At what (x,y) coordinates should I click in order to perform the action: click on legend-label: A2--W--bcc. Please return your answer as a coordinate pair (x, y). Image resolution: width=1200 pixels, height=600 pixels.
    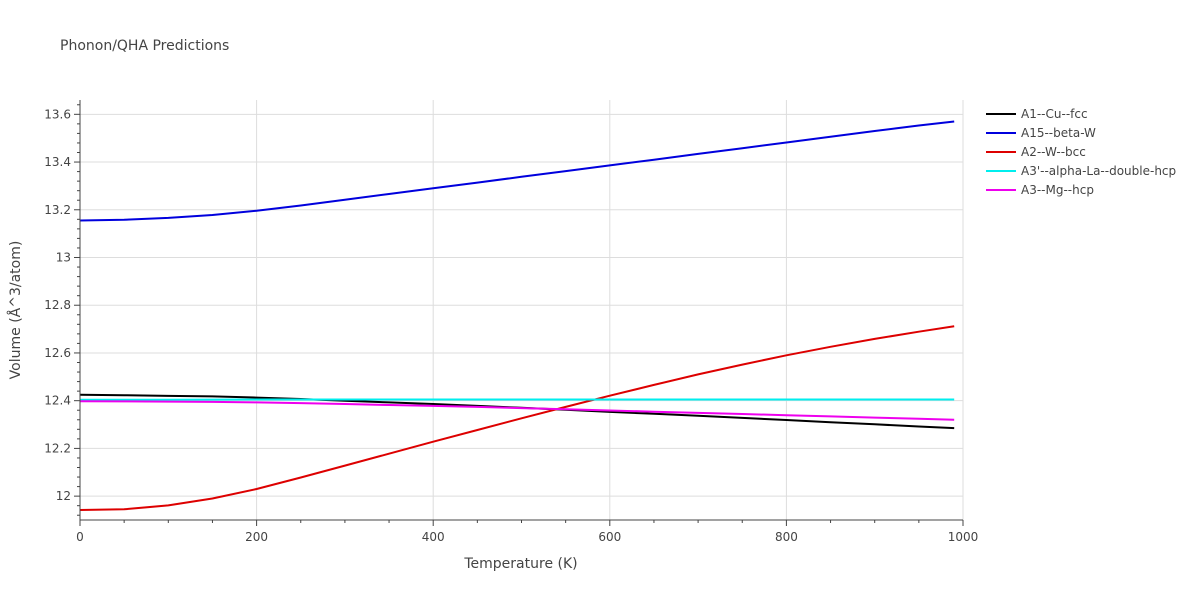
    Looking at the image, I should click on (1053, 152).